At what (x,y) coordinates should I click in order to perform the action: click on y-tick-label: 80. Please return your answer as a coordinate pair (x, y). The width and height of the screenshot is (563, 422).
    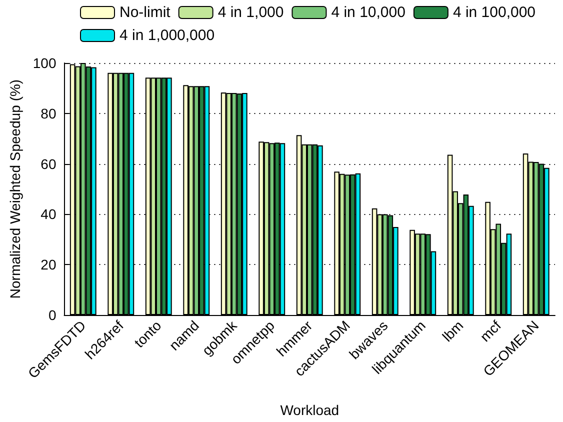
    Looking at the image, I should click on (48, 113).